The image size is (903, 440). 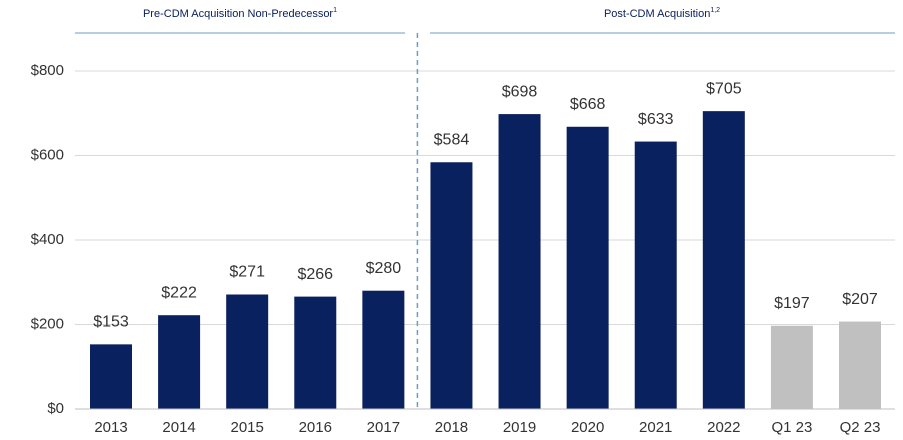 I want to click on x-tick-label: 2013, so click(x=110, y=427).